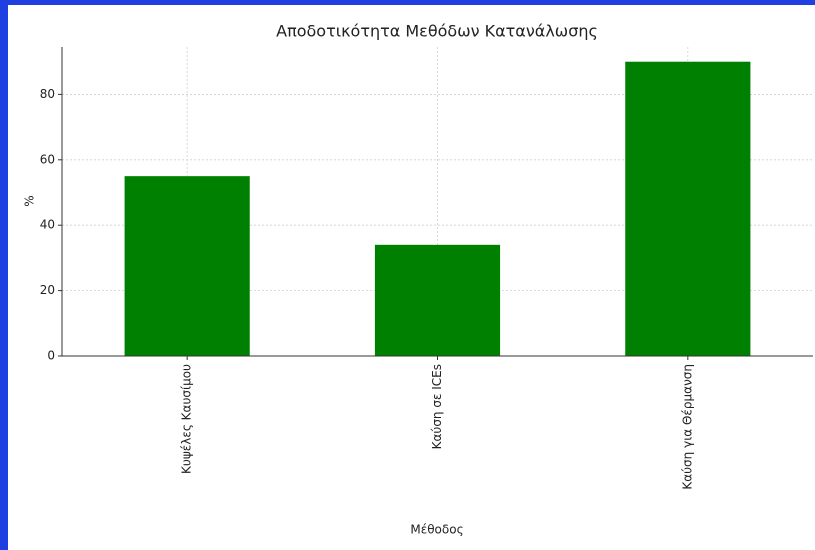 This screenshot has width=815, height=550. What do you see at coordinates (187, 419) in the screenshot?
I see `x-tick-label: Κυψέλες Καυσίμου` at bounding box center [187, 419].